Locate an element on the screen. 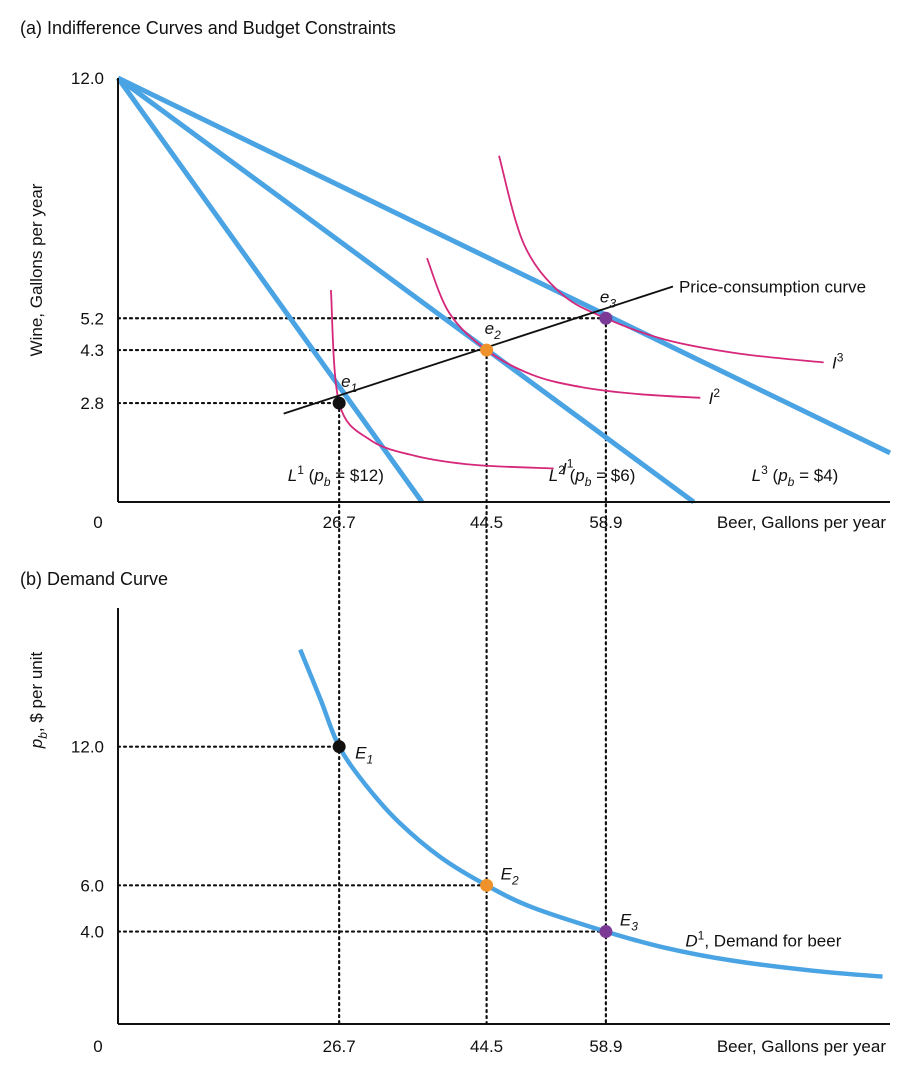 The image size is (914, 1090). label-L3-head: L is located at coordinates (756, 475).